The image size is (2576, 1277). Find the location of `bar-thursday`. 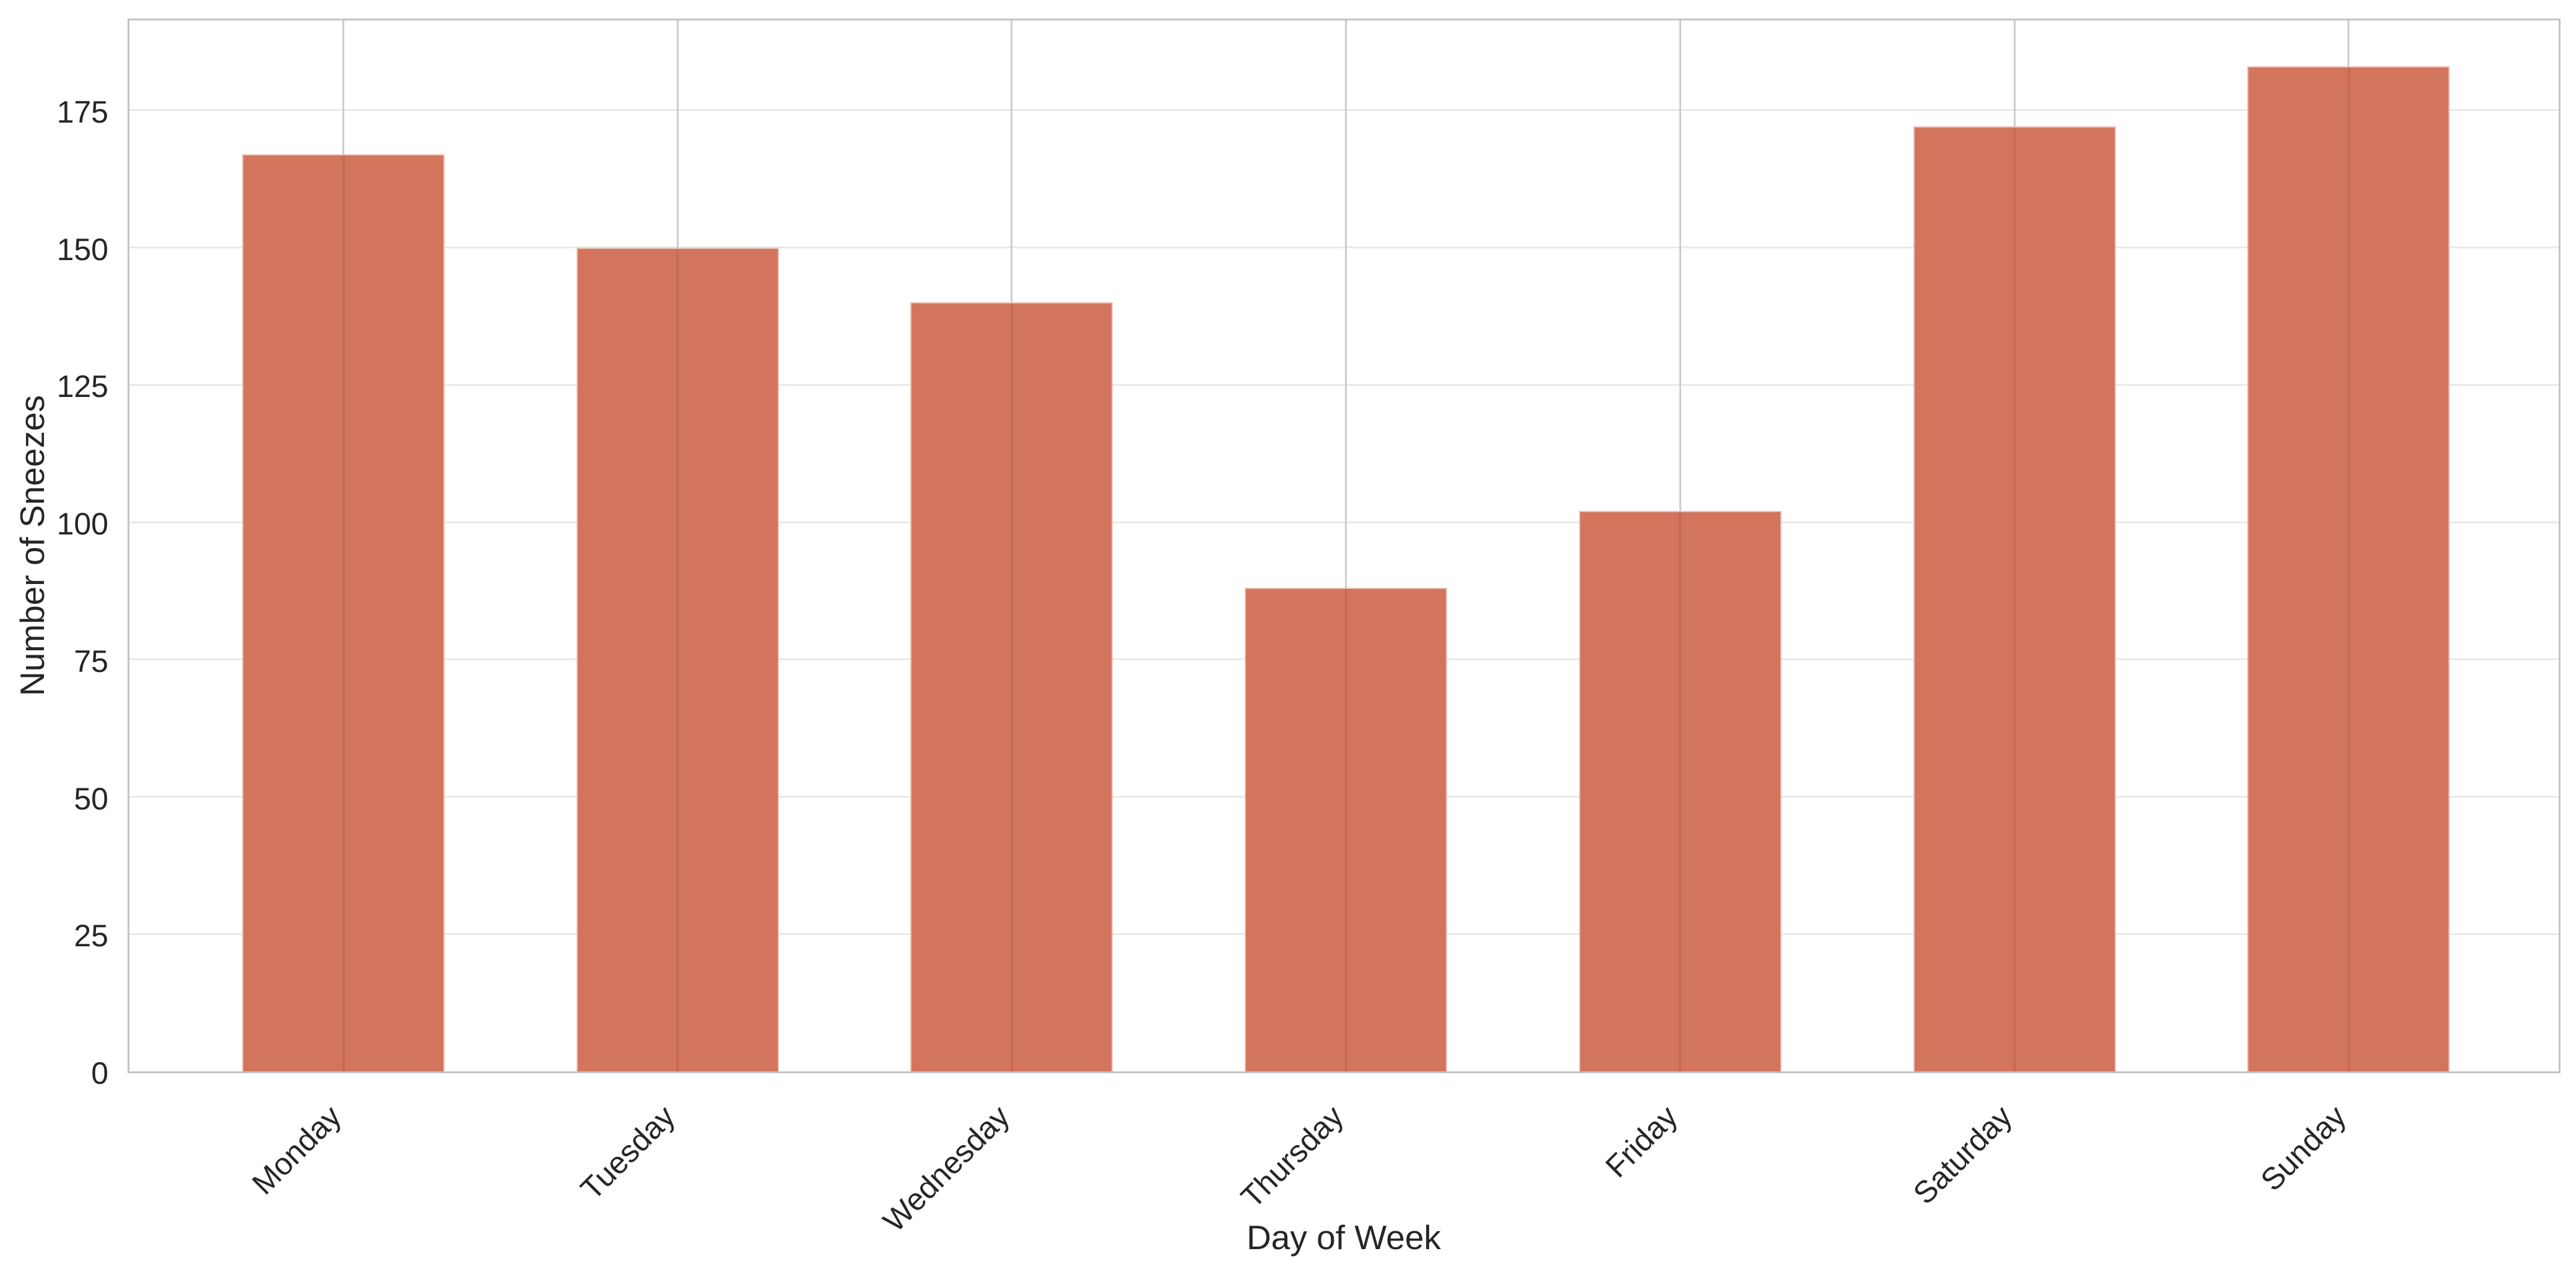

bar-thursday is located at coordinates (1346, 830).